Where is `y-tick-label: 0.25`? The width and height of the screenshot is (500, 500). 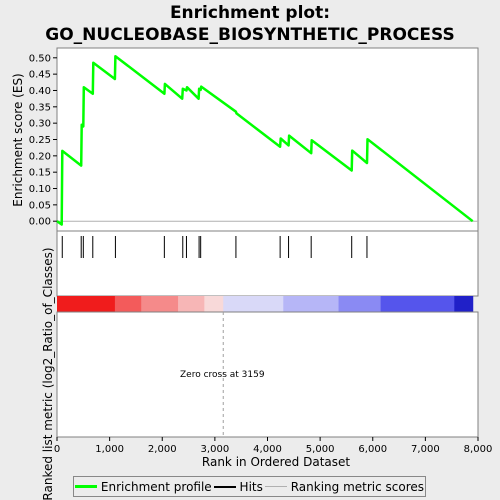
y-tick-label: 0.25 is located at coordinates (40, 140).